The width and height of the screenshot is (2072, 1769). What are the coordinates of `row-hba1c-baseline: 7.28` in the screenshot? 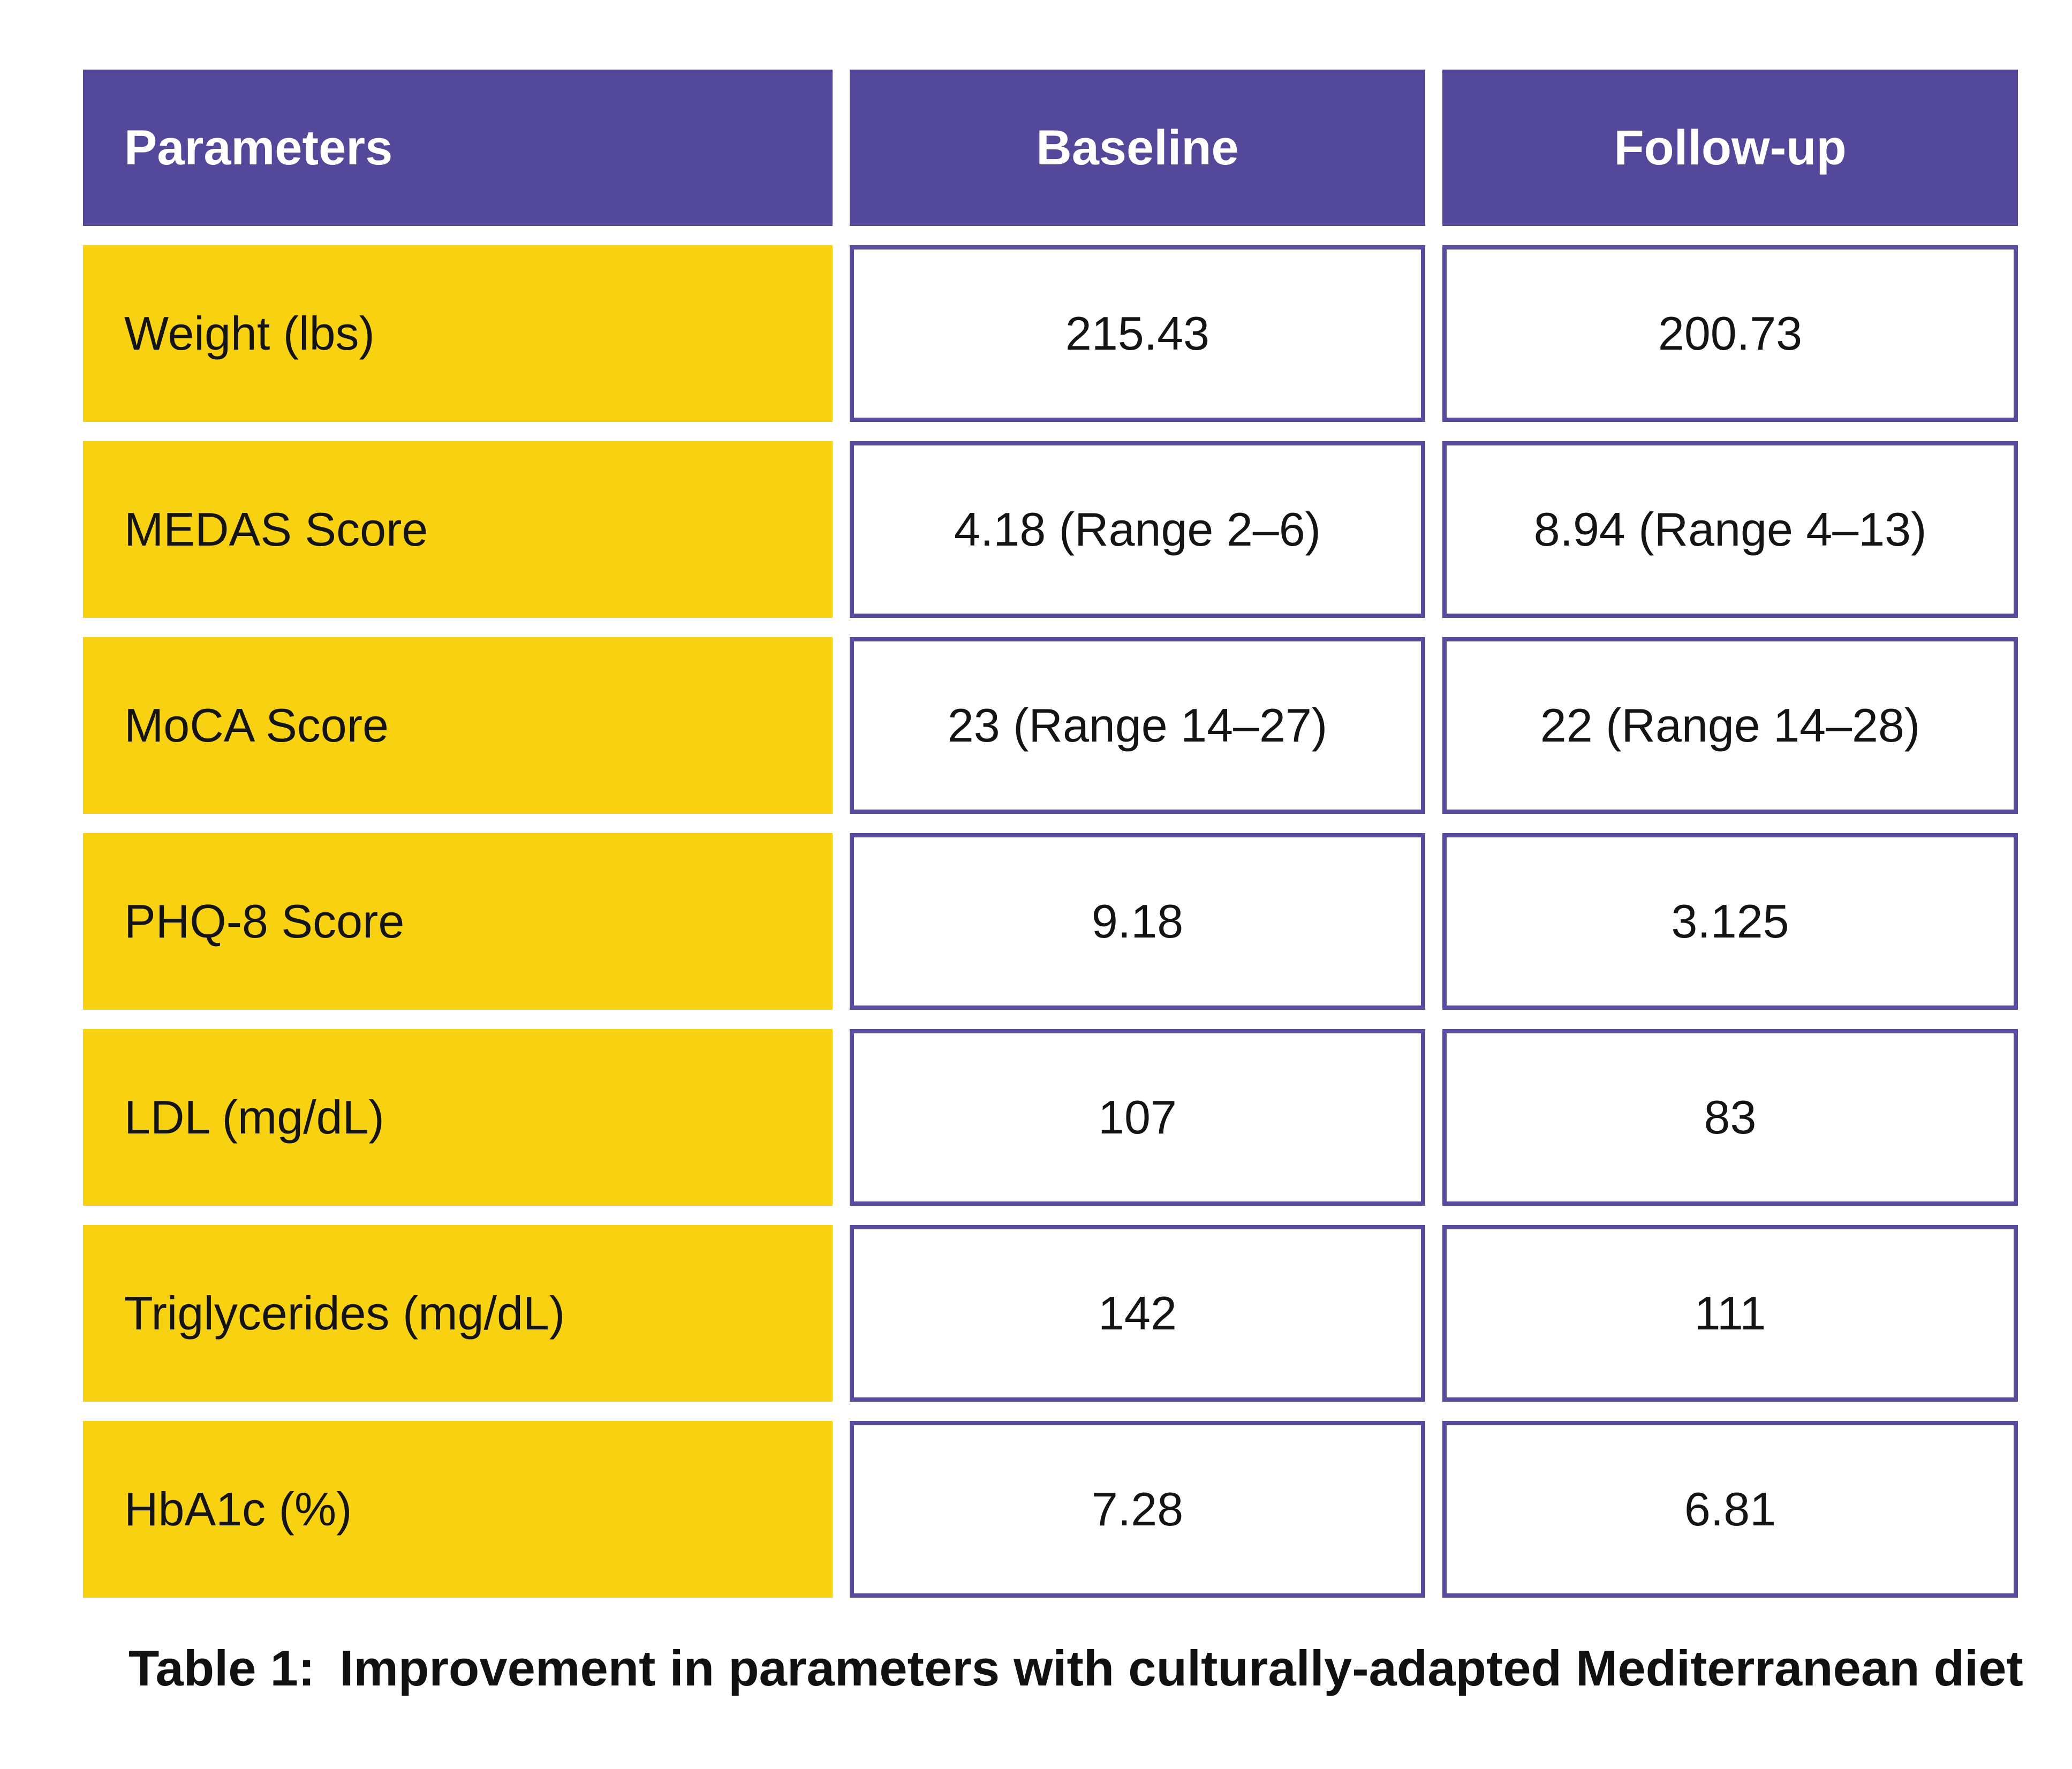 It's located at (1138, 1509).